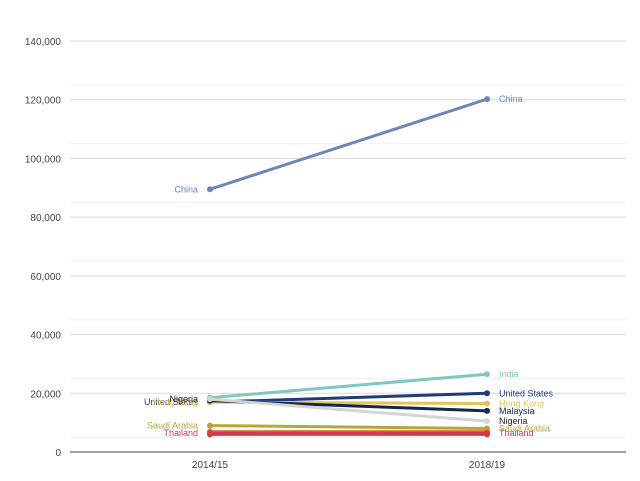  What do you see at coordinates (45, 218) in the screenshot?
I see `y-tick-label: 80,000` at bounding box center [45, 218].